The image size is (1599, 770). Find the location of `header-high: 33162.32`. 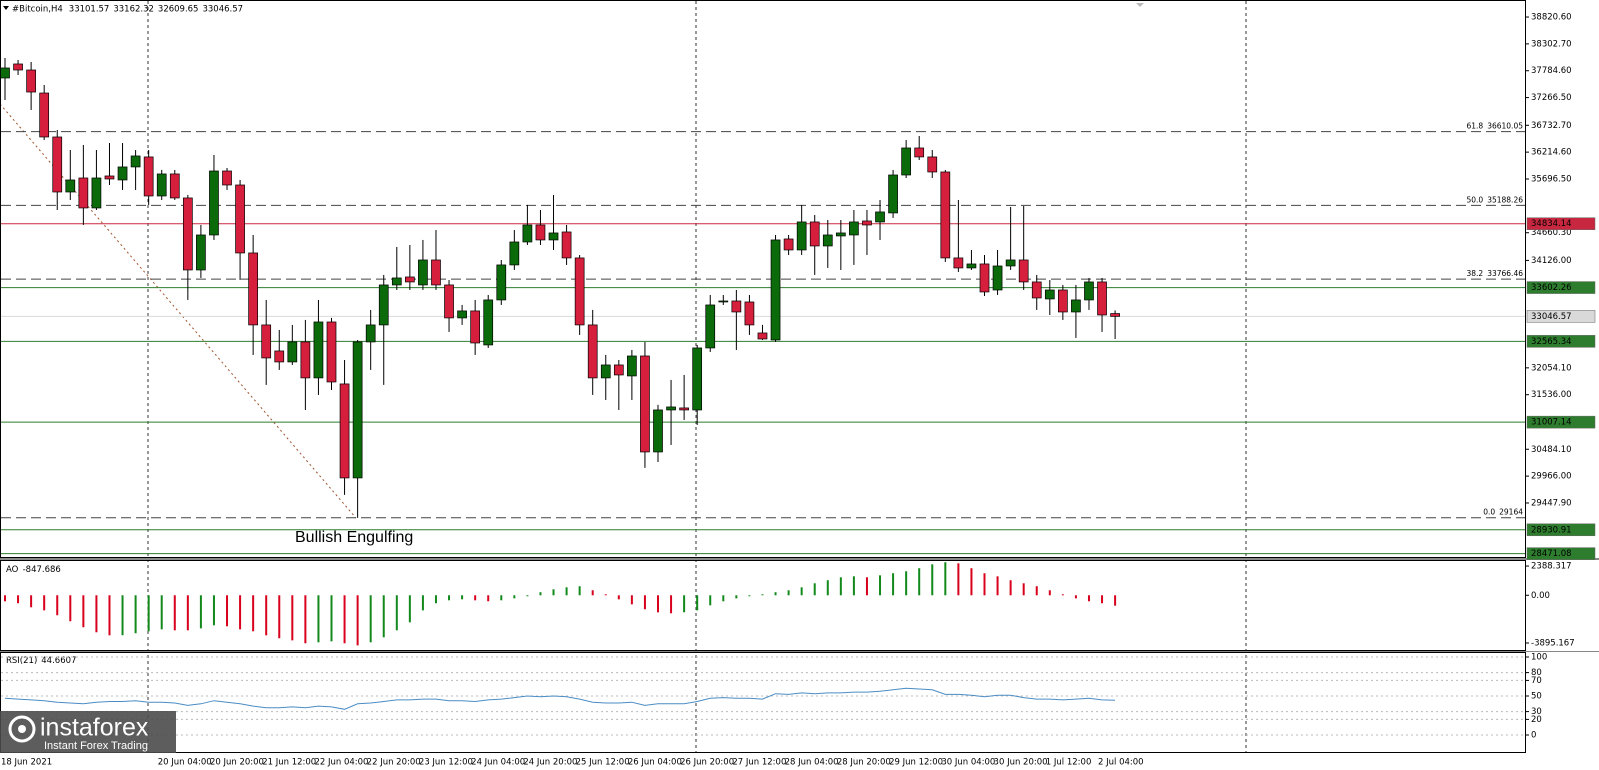

header-high: 33162.32 is located at coordinates (133, 9).